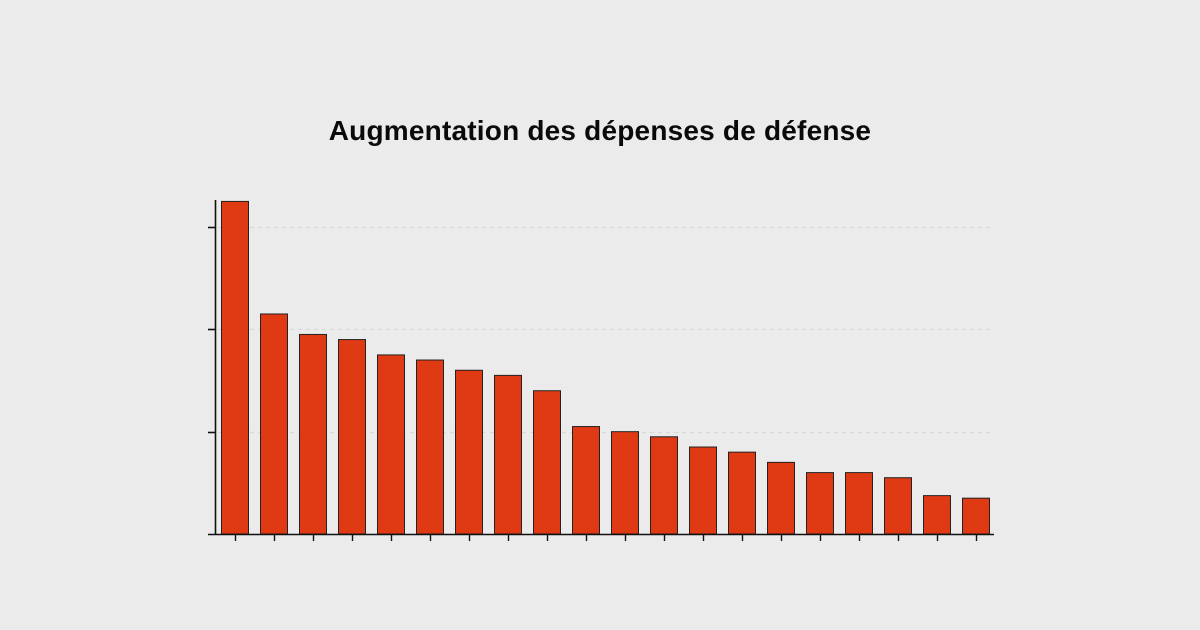 Image resolution: width=1200 pixels, height=630 pixels. What do you see at coordinates (600, 130) in the screenshot?
I see `chart-title: Augmentation des dépenses de défense` at bounding box center [600, 130].